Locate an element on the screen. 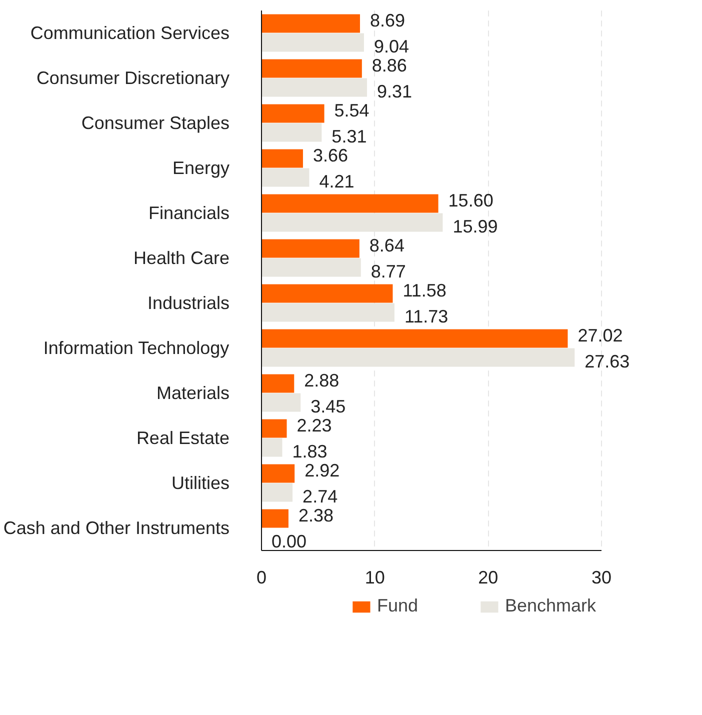 The width and height of the screenshot is (702, 715). data-label: 5.31 is located at coordinates (349, 136).